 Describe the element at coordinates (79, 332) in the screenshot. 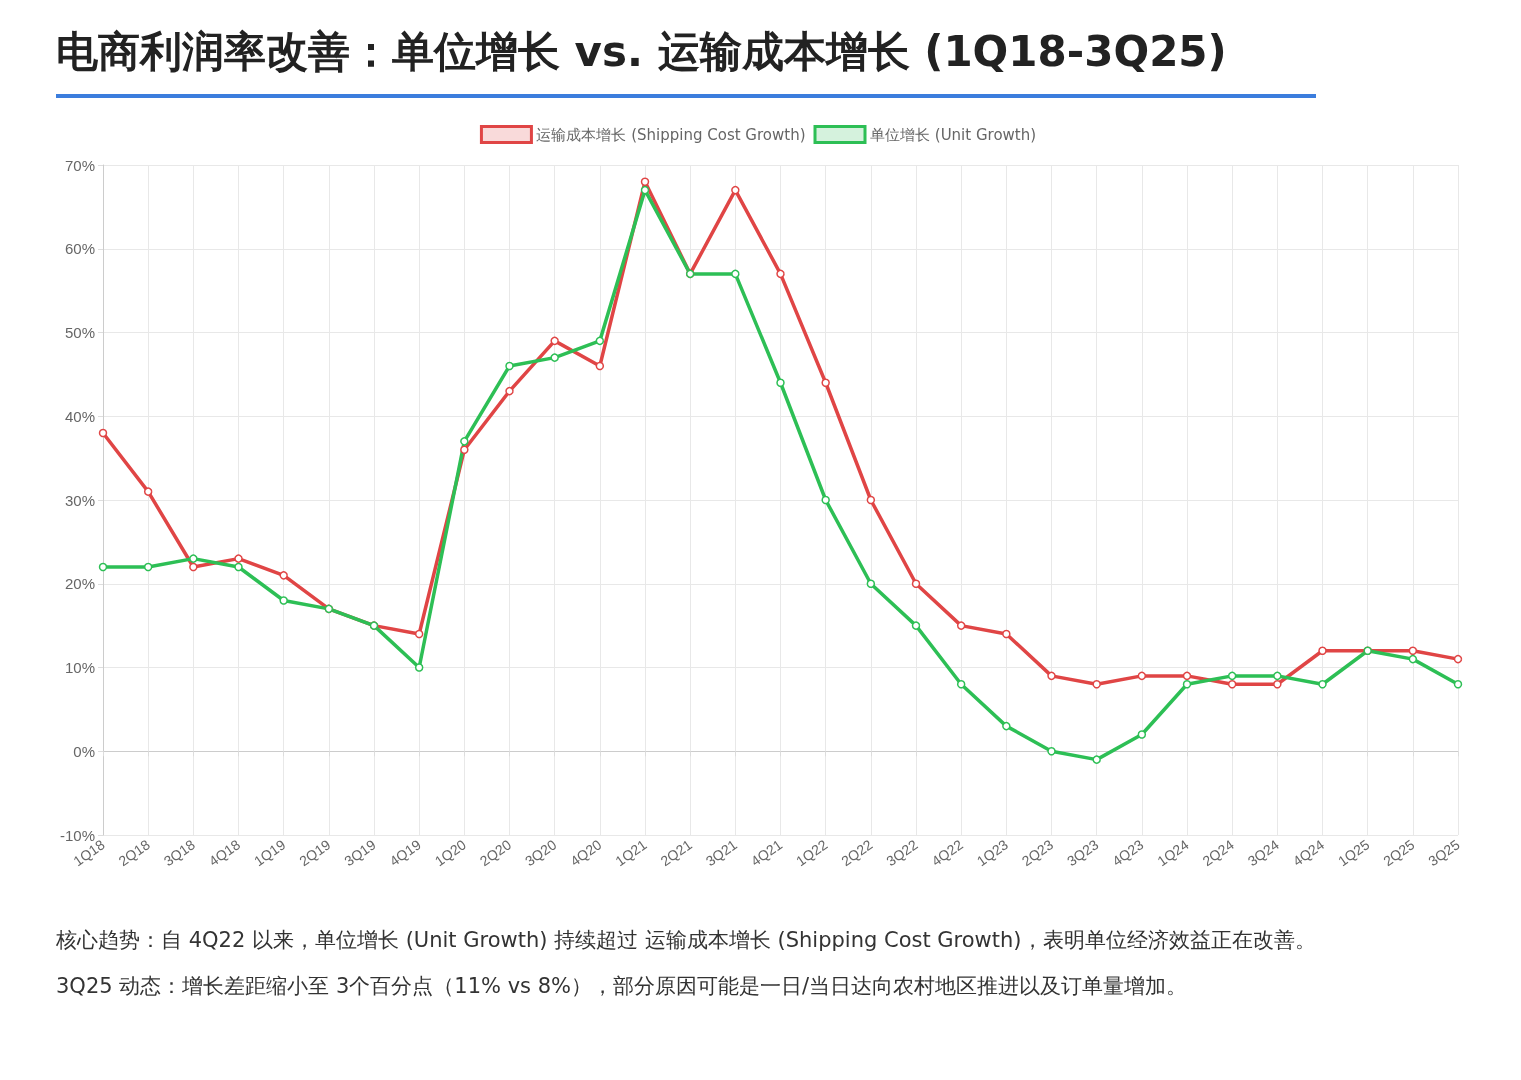

I see `y-tick-label: 50%` at that location.